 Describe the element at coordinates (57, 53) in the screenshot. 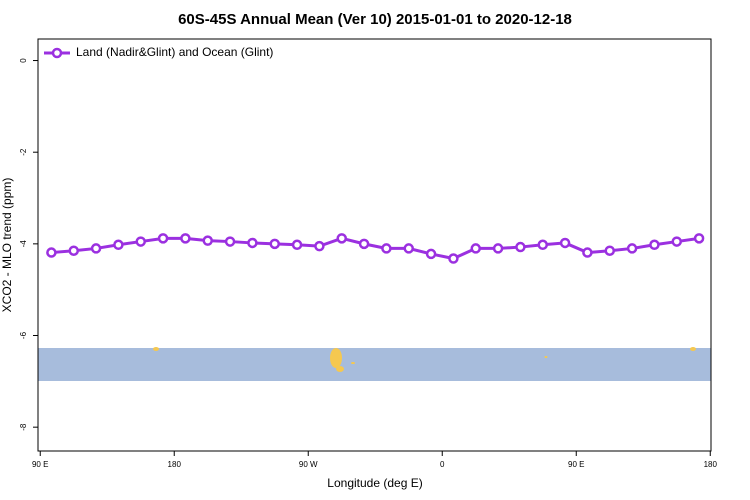

I see `legend-marker` at that location.